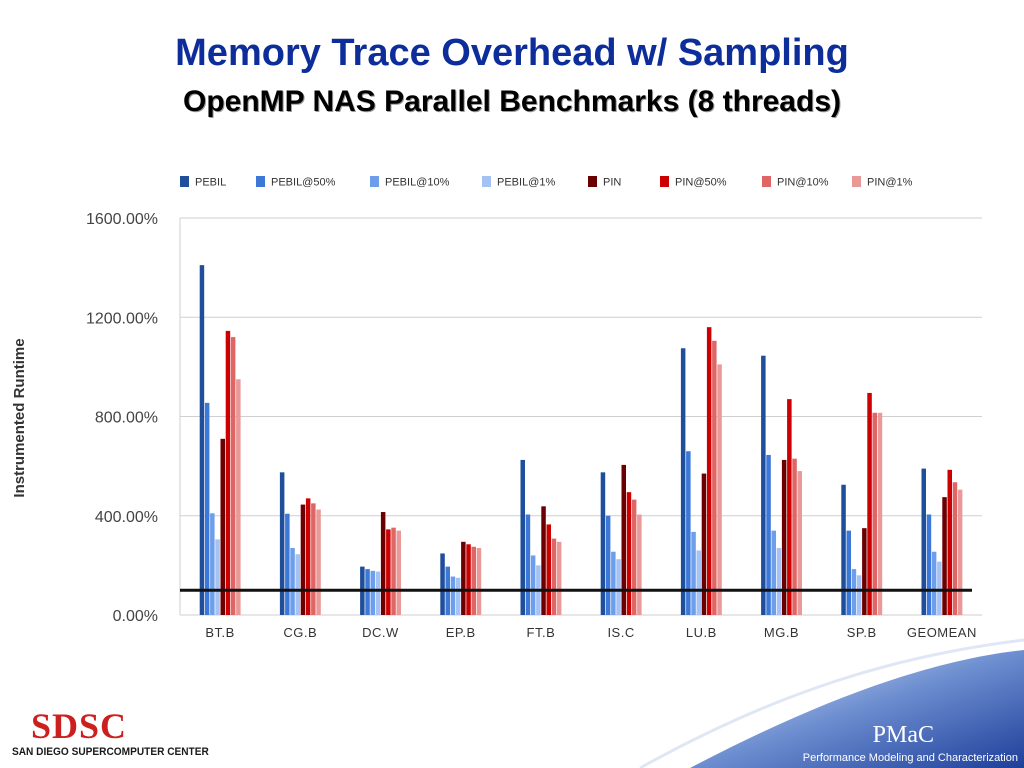 The width and height of the screenshot is (1024, 768). What do you see at coordinates (862, 632) in the screenshot?
I see `x-category-label: SP.B` at bounding box center [862, 632].